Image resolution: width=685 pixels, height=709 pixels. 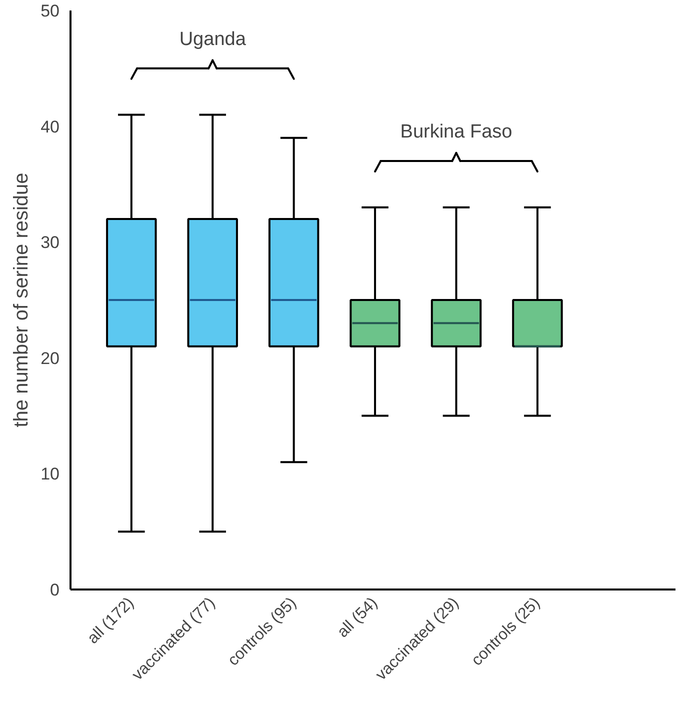 What do you see at coordinates (50, 126) in the screenshot?
I see `y-tick-label: 40` at bounding box center [50, 126].